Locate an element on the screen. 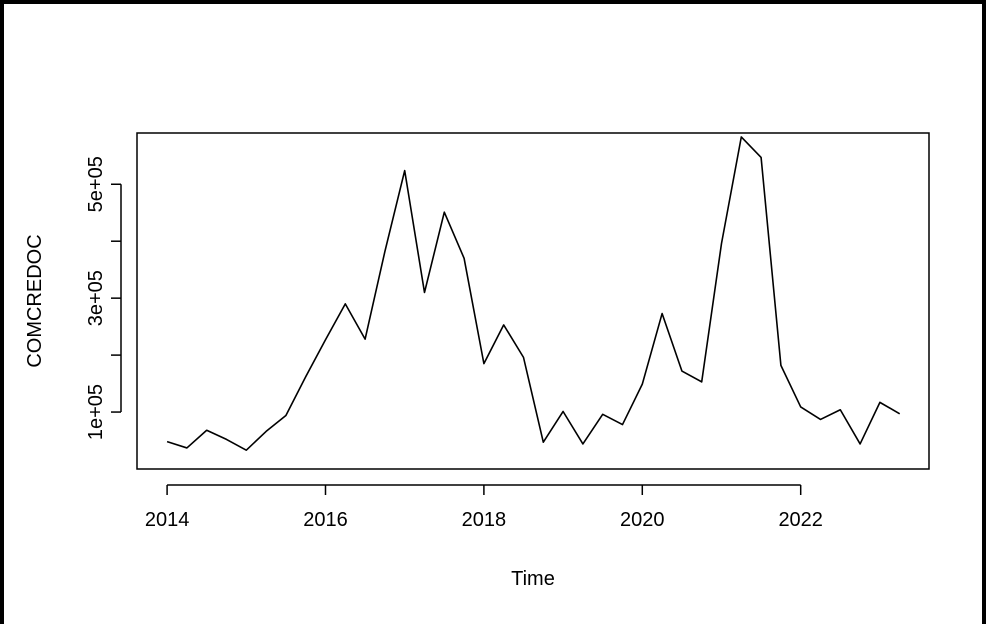 This screenshot has height=624, width=986. x-tick-label: 2020 is located at coordinates (642, 520).